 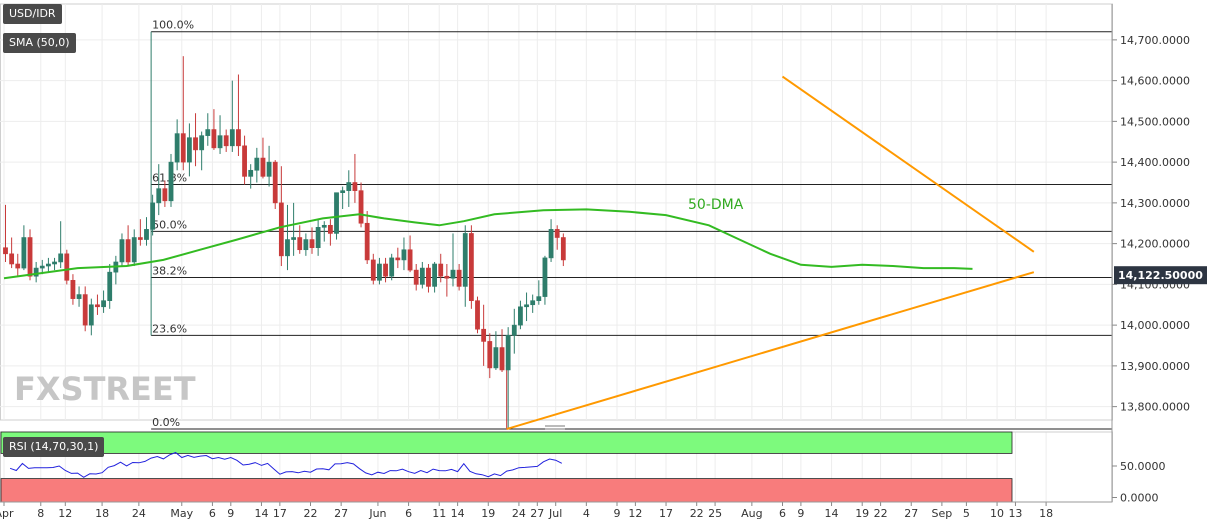 What do you see at coordinates (173, 25) in the screenshot?
I see `fib-level-label: 100.0%` at bounding box center [173, 25].